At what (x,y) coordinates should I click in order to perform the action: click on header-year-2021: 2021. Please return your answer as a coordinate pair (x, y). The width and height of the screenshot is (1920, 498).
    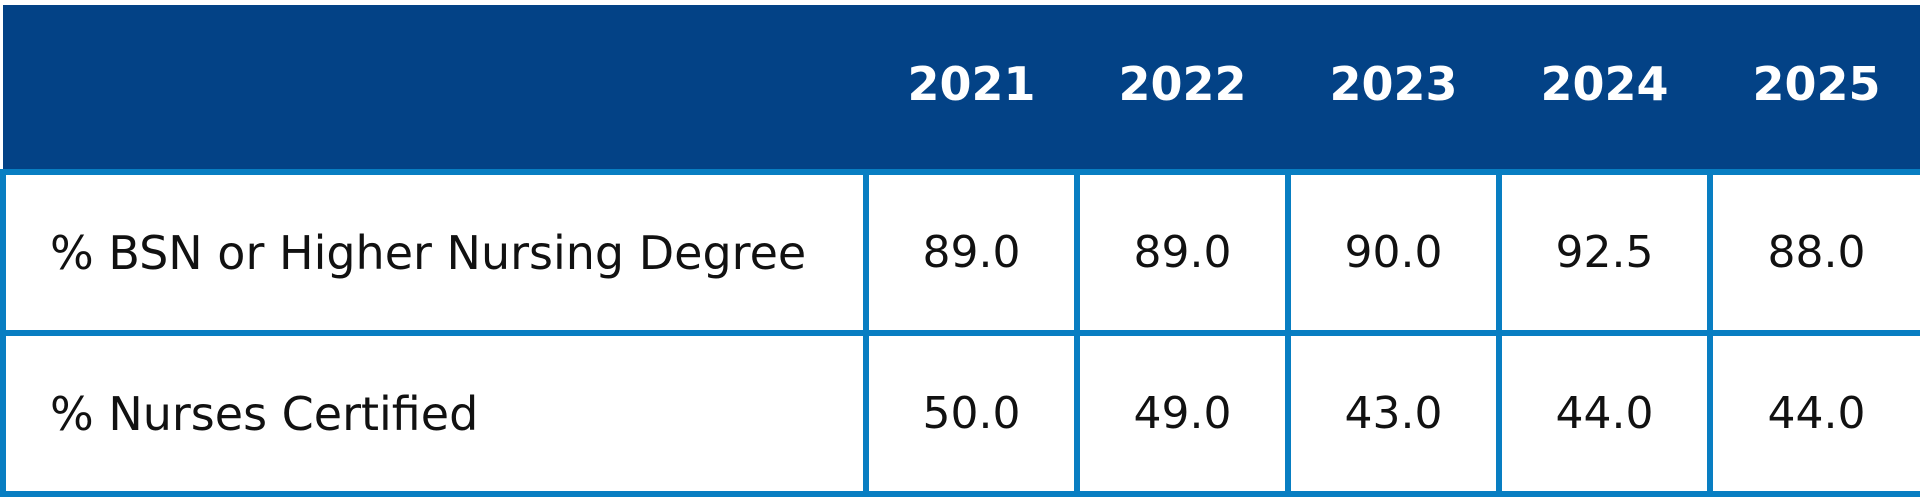
    Looking at the image, I should click on (971, 88).